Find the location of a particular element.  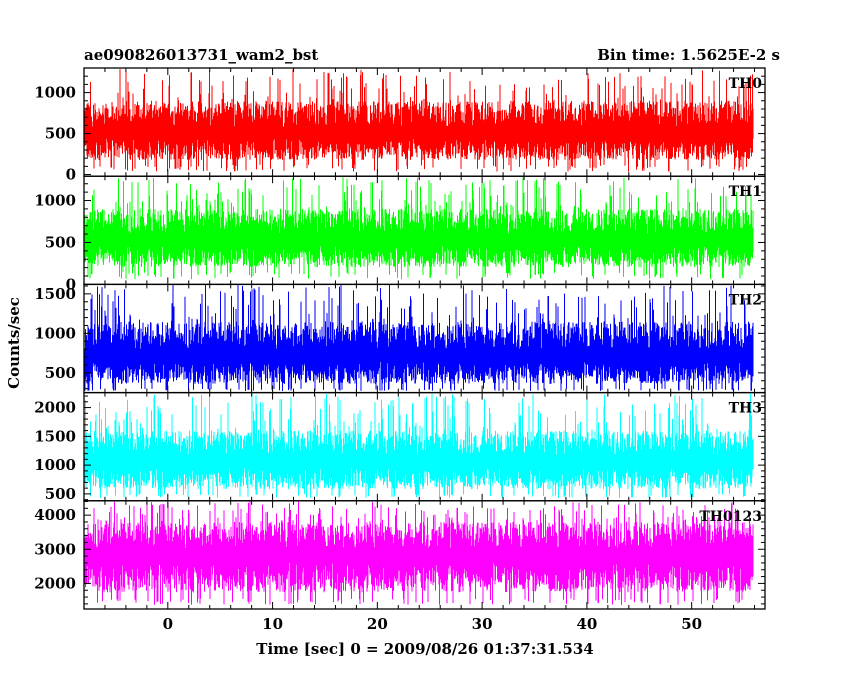

series-line-th3 is located at coordinates (419, 445).